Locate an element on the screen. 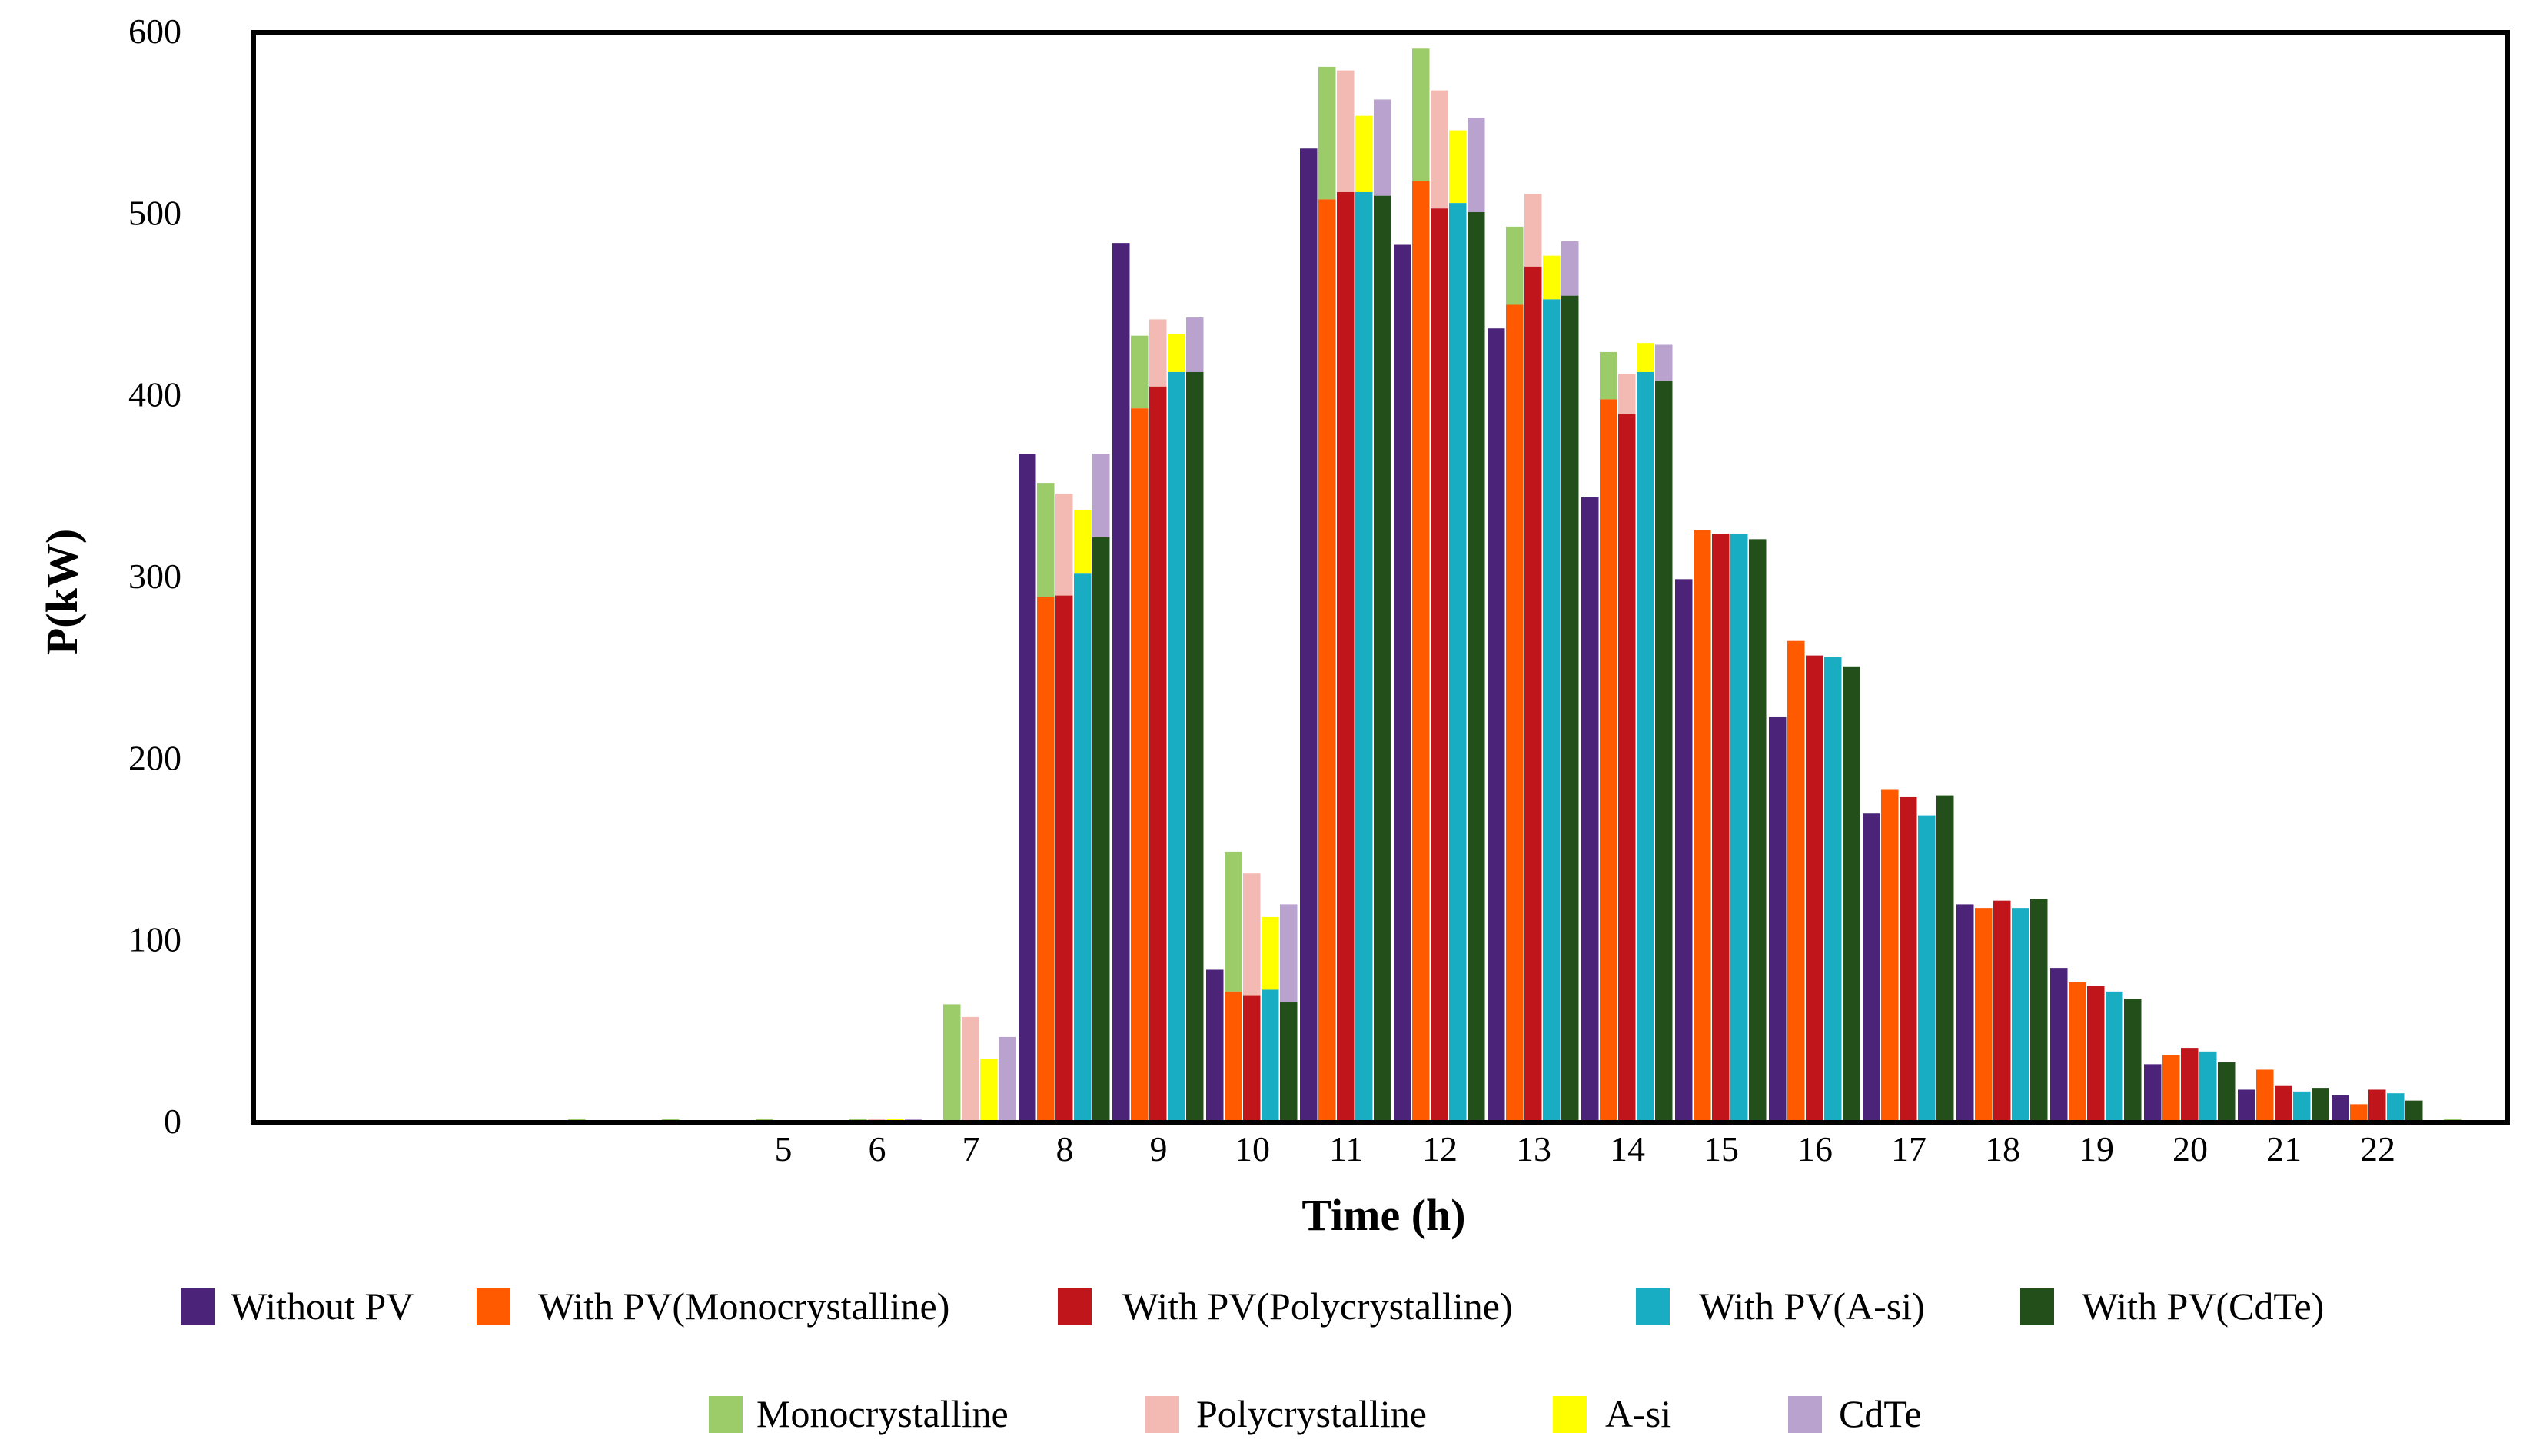 Image resolution: width=2543 pixels, height=1456 pixels. legend-swatch-with-pv-polycrystalline is located at coordinates (1075, 1306).